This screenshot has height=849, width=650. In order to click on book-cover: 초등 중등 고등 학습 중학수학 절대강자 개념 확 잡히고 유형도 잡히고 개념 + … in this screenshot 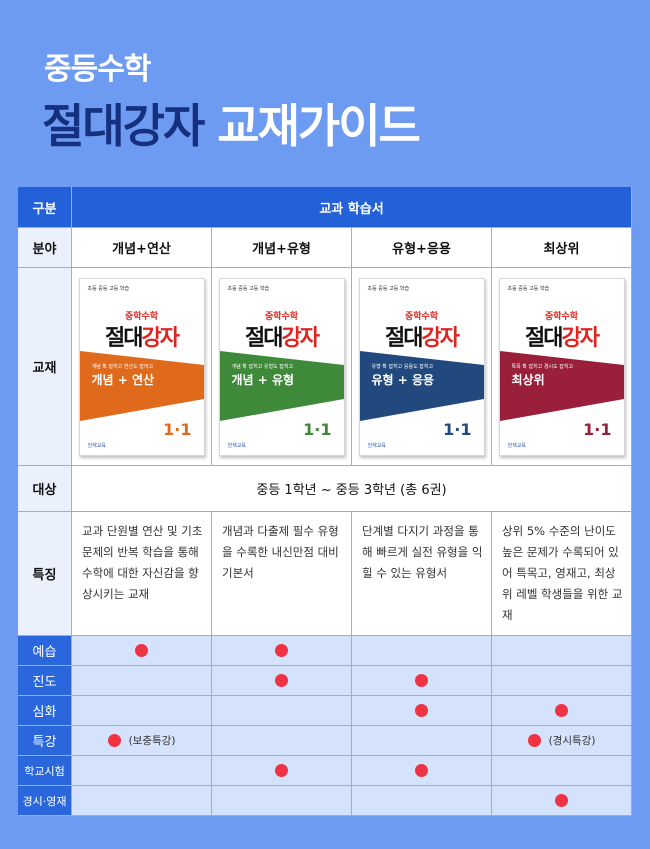, I will do `click(281, 366)`.